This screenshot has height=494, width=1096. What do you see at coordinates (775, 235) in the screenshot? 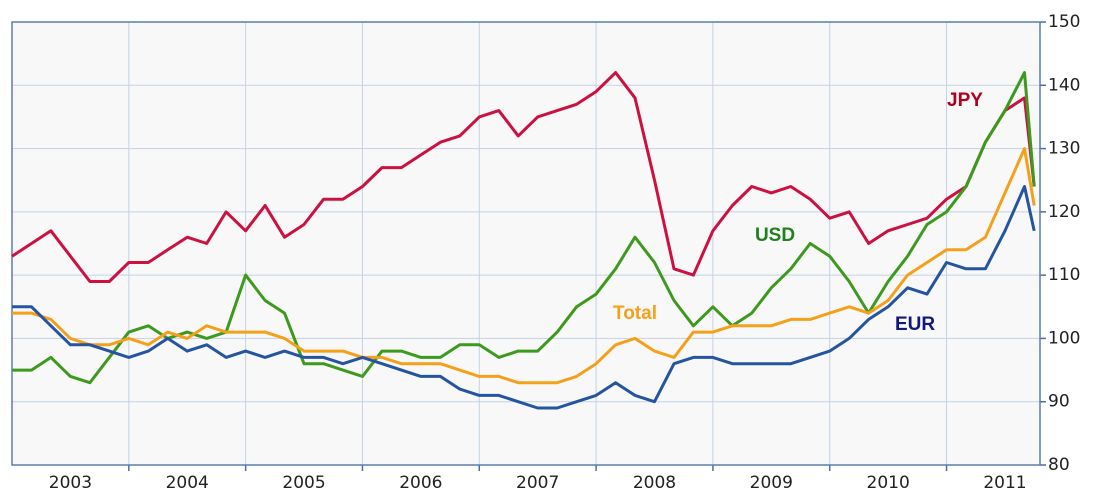
I see `series-label: USD` at bounding box center [775, 235].